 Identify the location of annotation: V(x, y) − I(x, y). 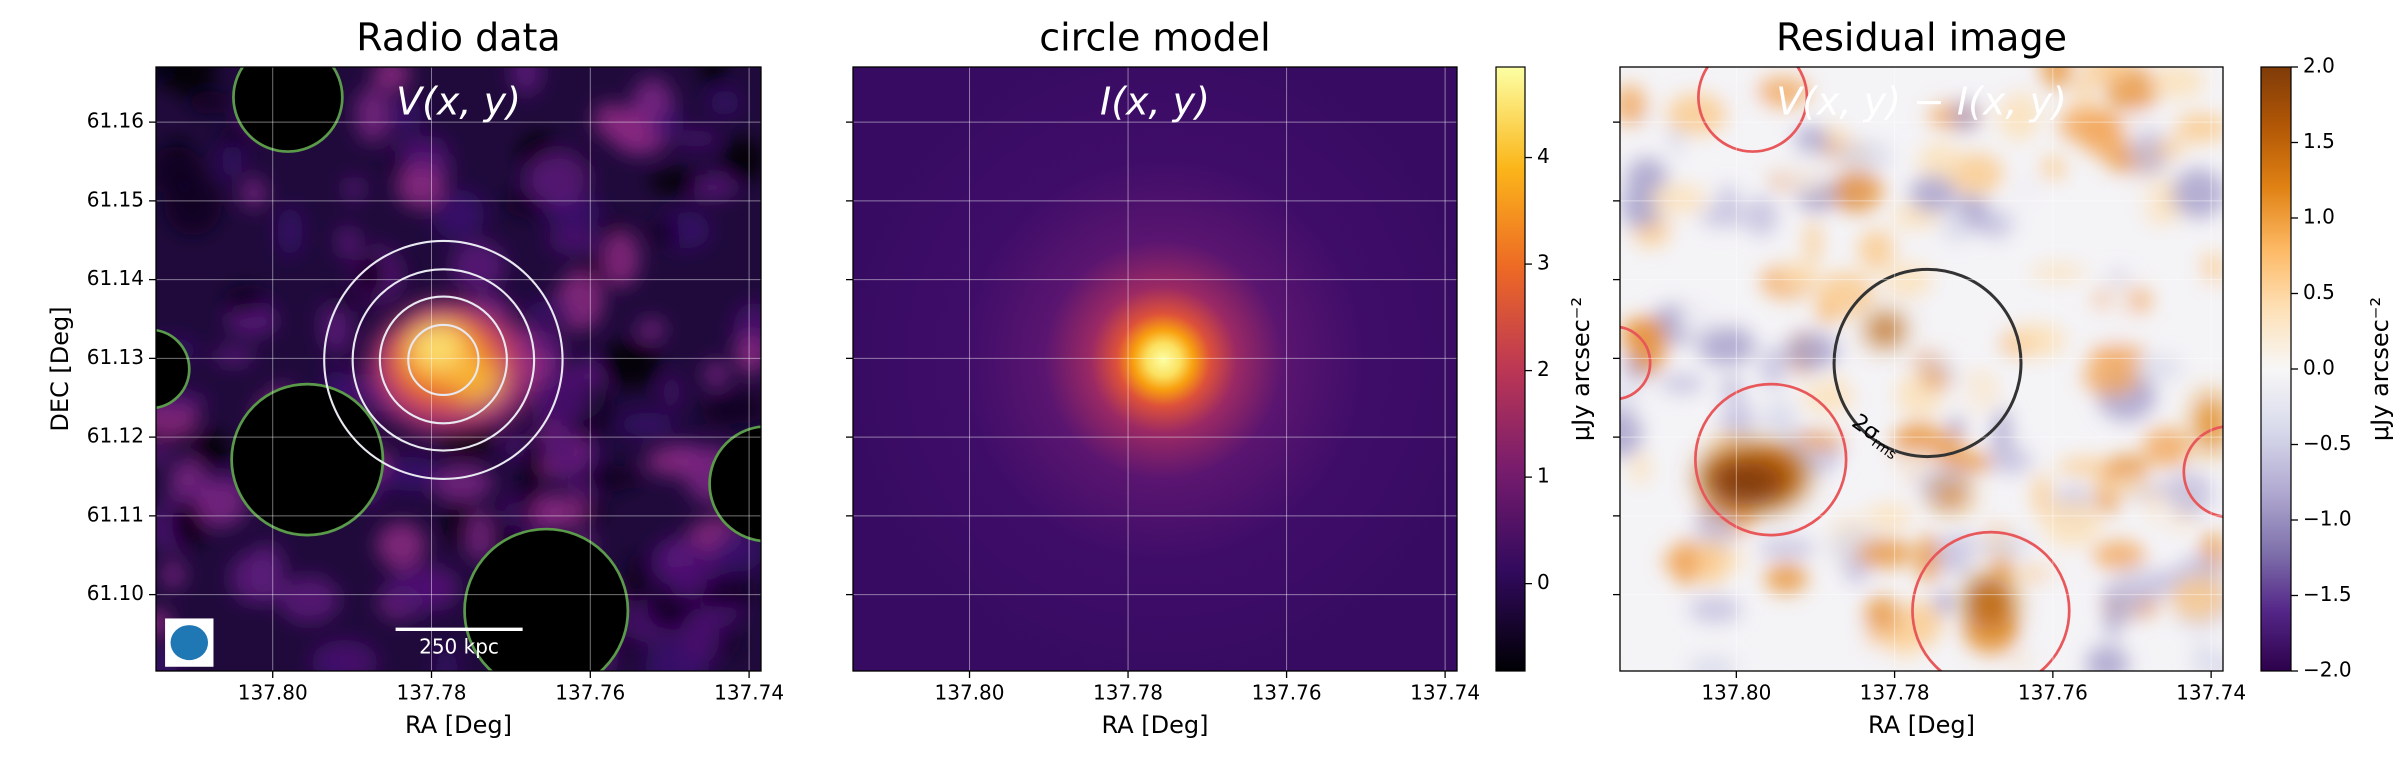
(1921, 102).